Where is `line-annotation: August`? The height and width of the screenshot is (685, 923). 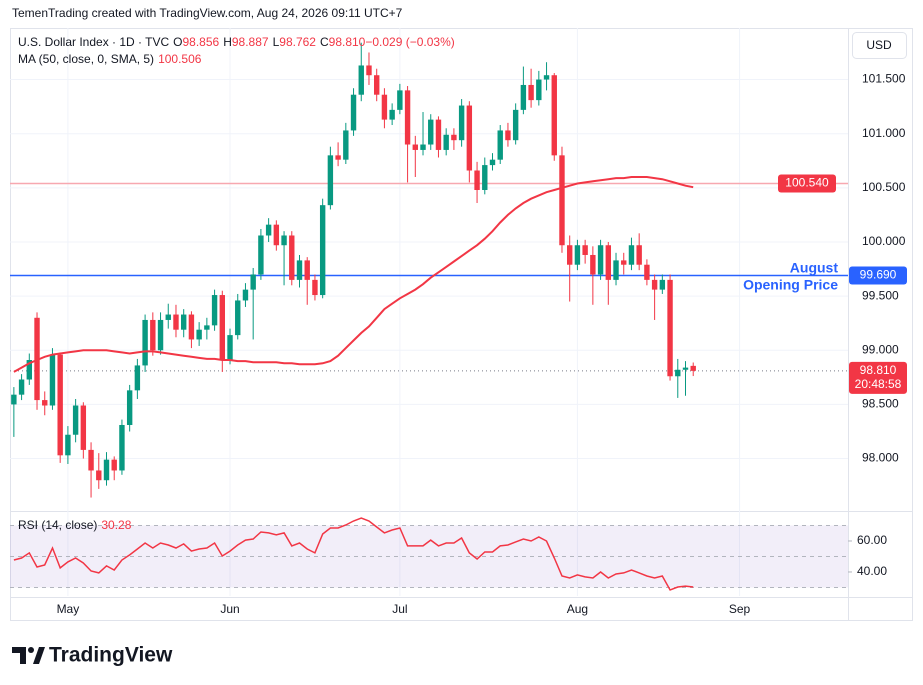 line-annotation: August is located at coordinates (814, 267).